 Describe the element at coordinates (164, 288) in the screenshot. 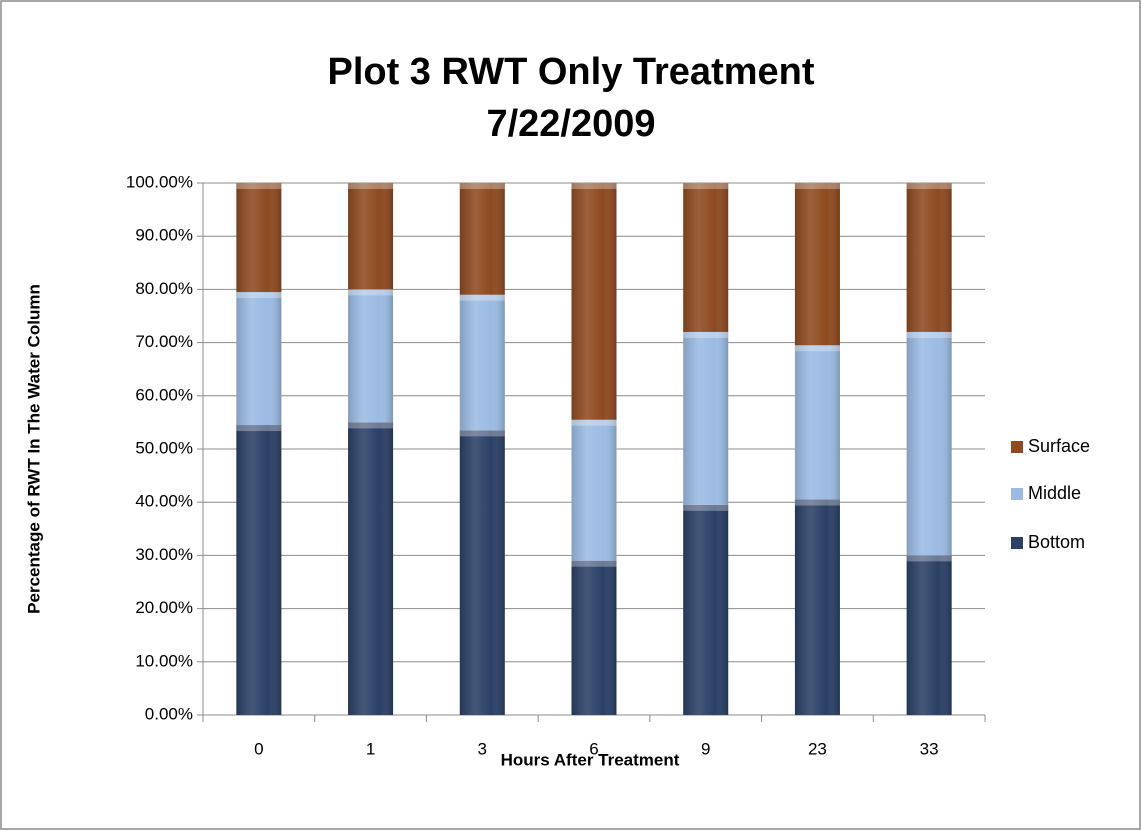

I see `y-tick-label: 80.00%` at that location.